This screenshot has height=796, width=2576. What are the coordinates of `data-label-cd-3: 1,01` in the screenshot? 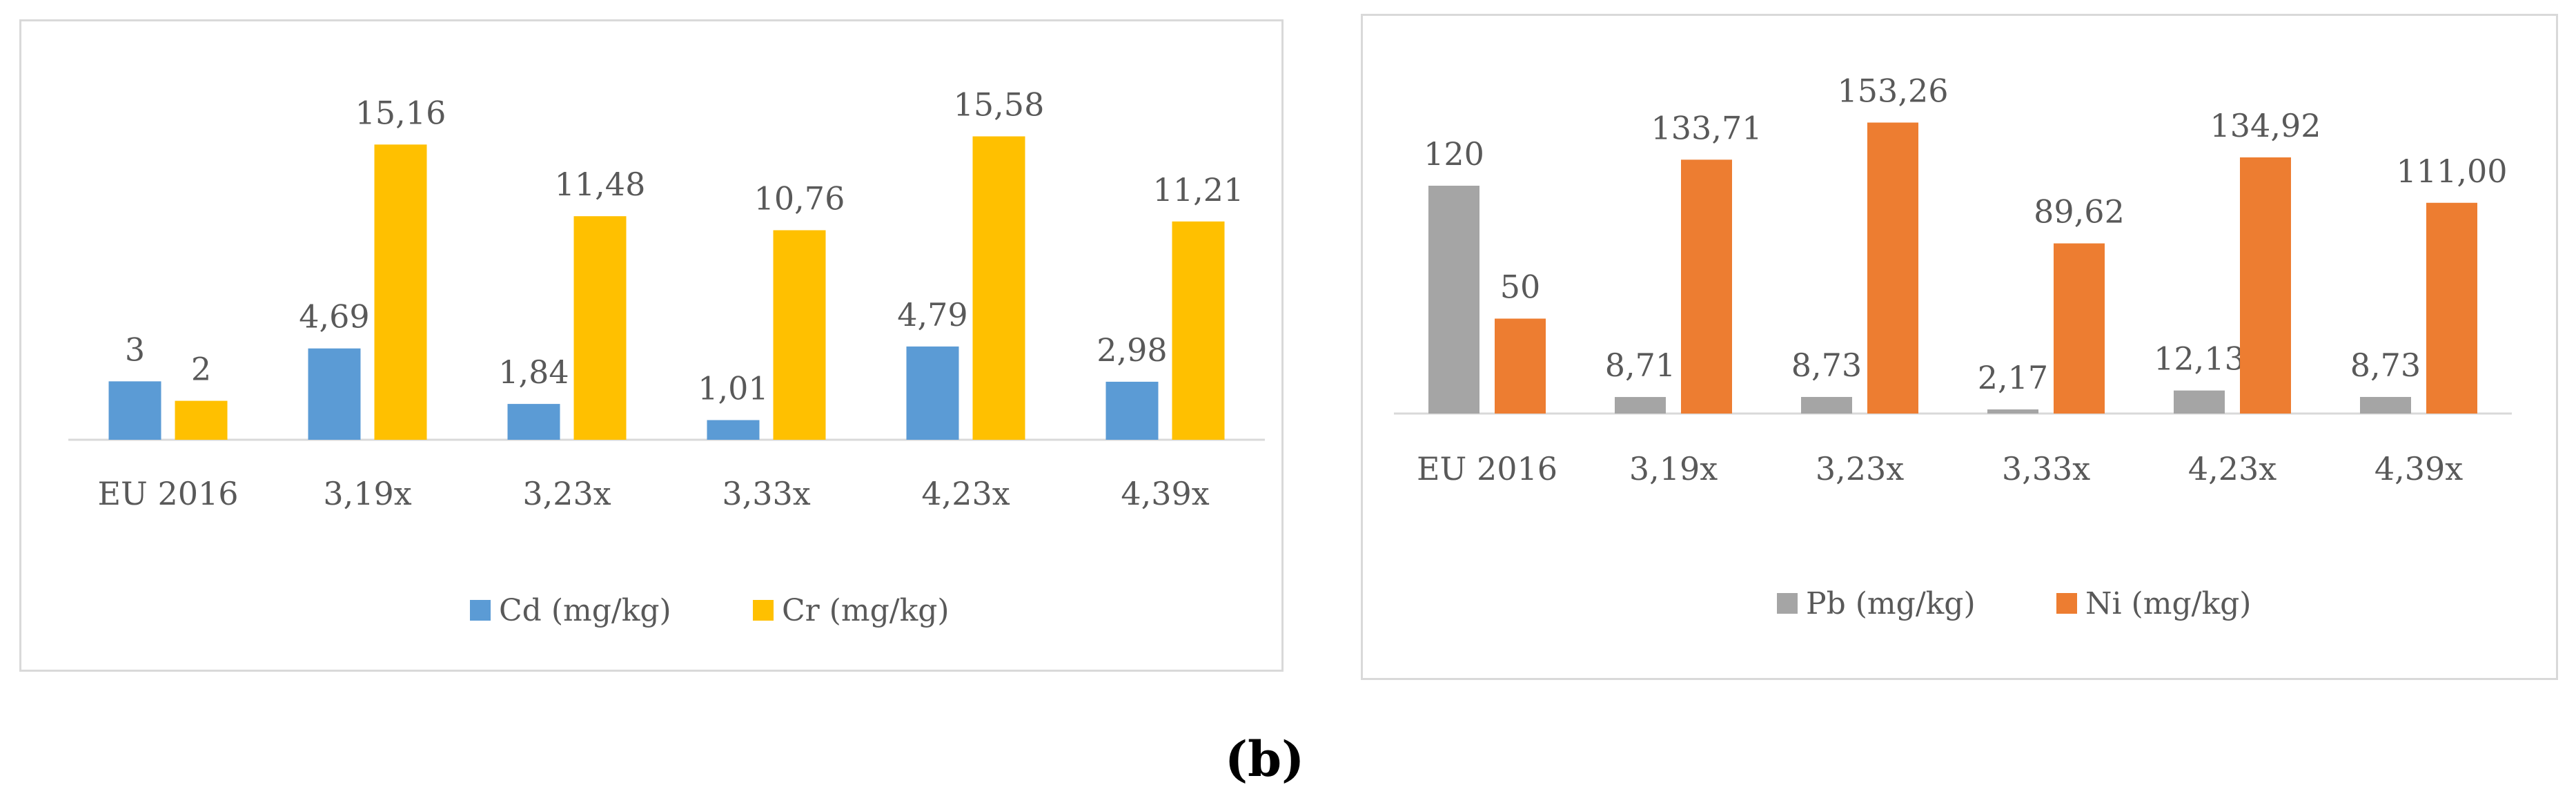 It's located at (733, 388).